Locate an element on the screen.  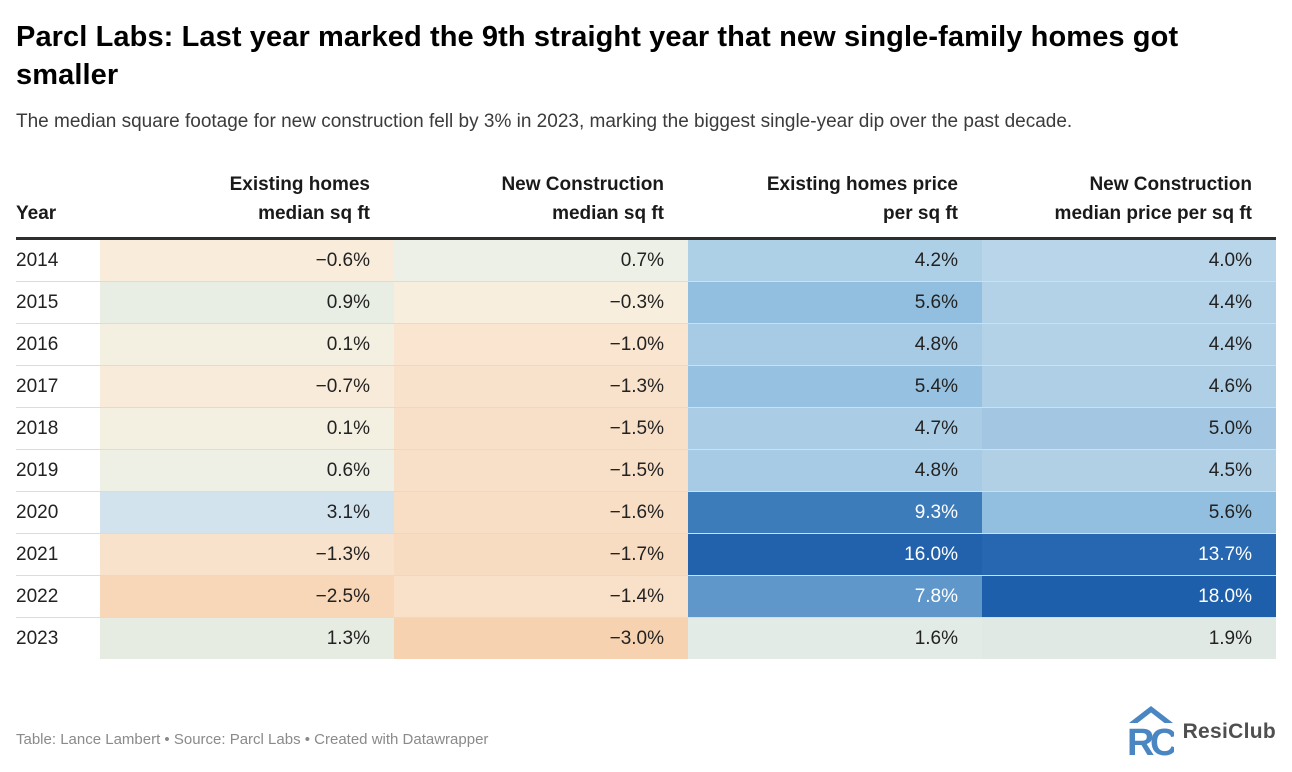
table-cell: 16.0% is located at coordinates (835, 555).